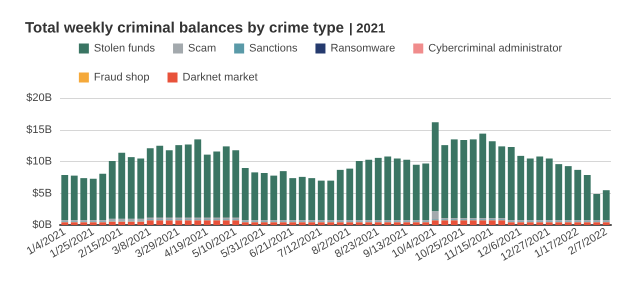  Describe the element at coordinates (39, 130) in the screenshot. I see `y-tick-label: $15B` at that location.